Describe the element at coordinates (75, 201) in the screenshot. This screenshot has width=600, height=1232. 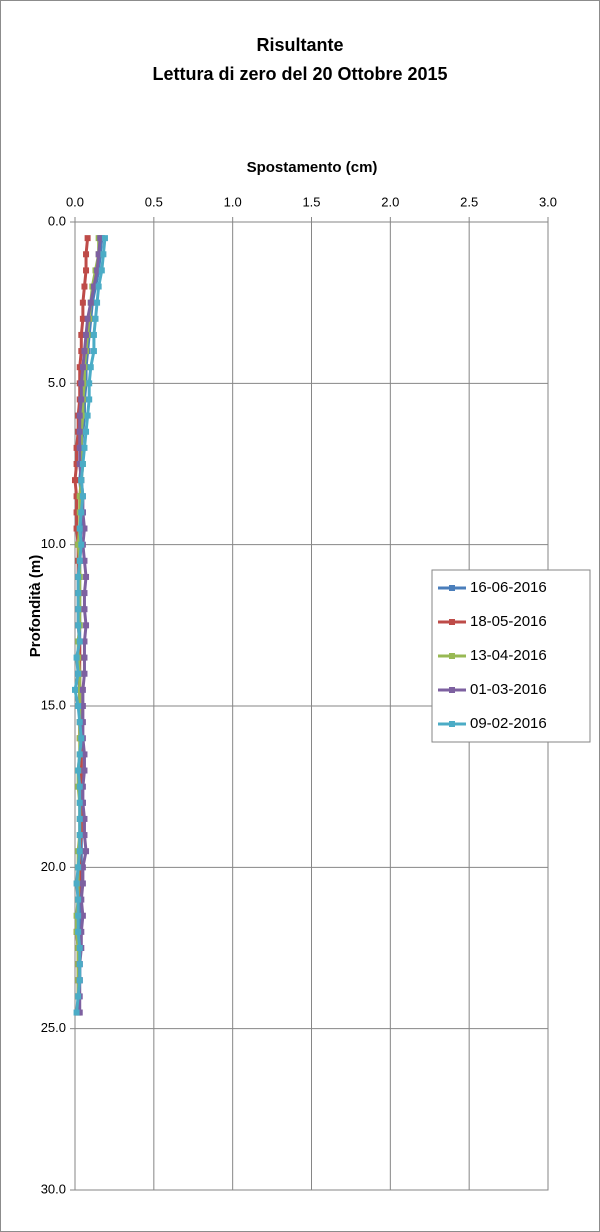
I see `x-tick-label: 0.0` at that location.